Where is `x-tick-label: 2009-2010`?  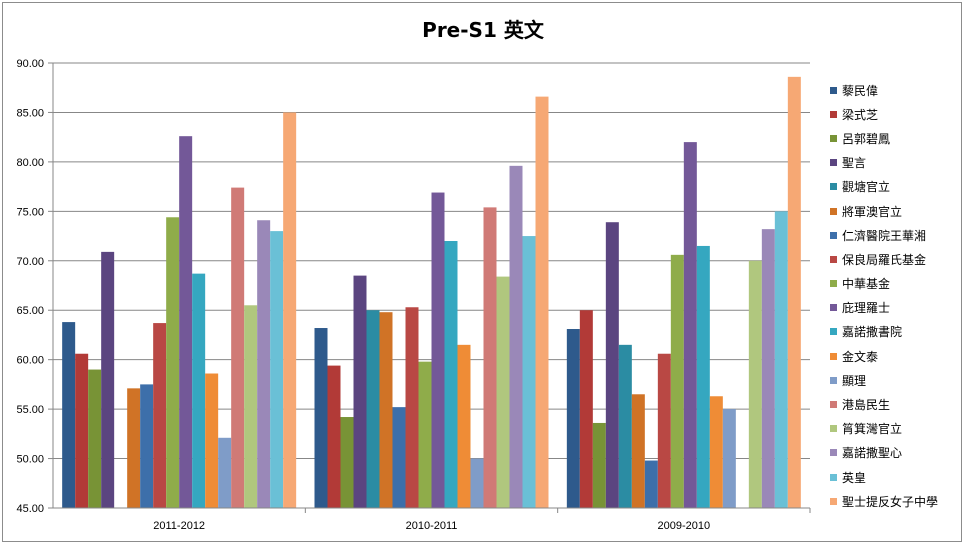
x-tick-label: 2009-2010 is located at coordinates (684, 526).